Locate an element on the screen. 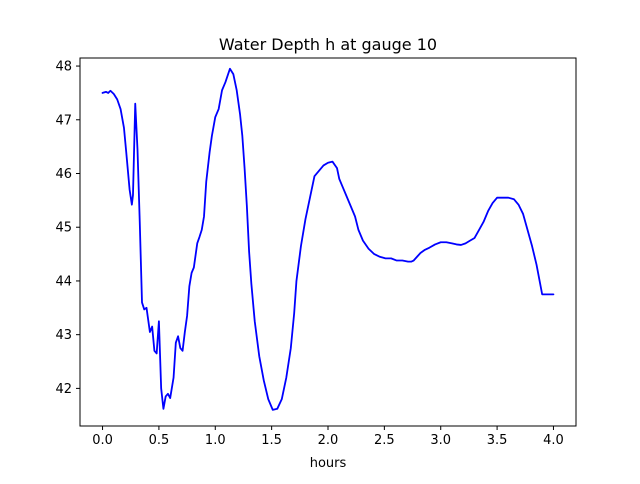 Image resolution: width=640 pixels, height=484 pixels. x-axis-label: hours is located at coordinates (328, 463).